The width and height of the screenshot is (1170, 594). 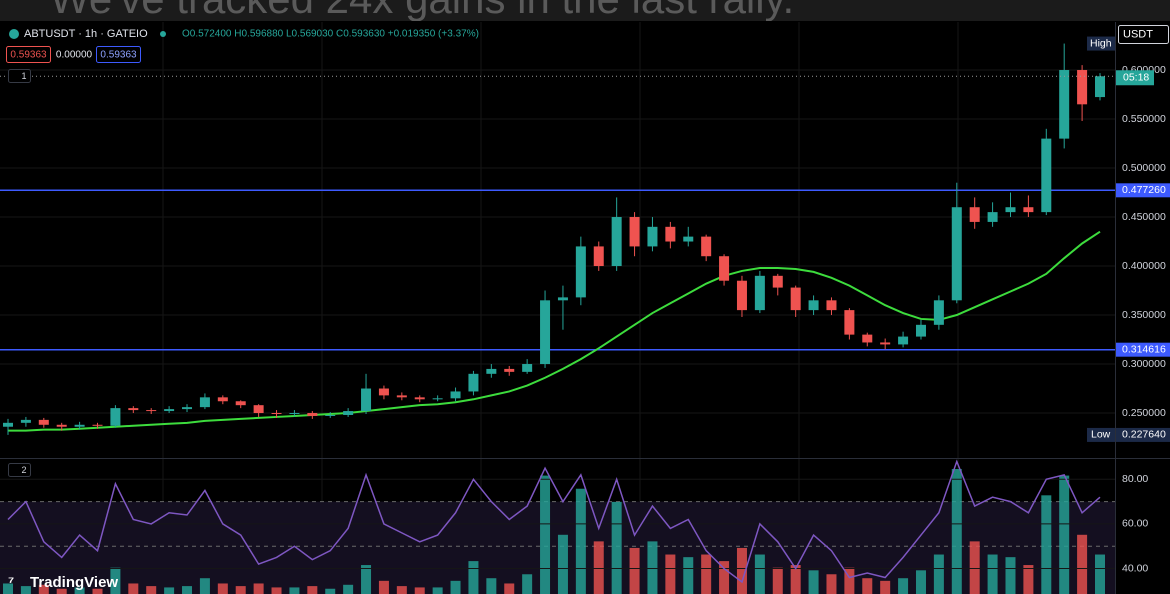 I want to click on currency-label: USDT, so click(x=1138, y=34).